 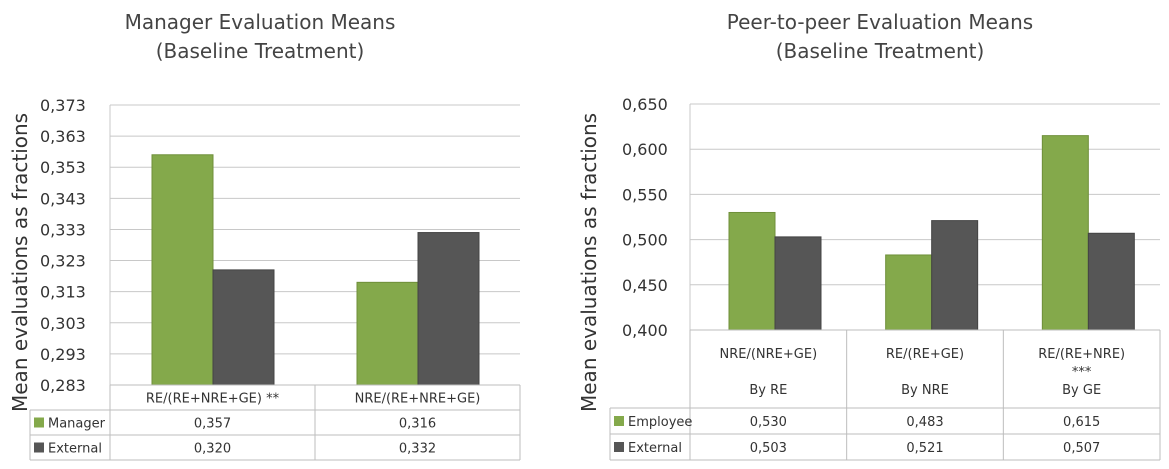 I want to click on data-value-label: 0,332, so click(x=417, y=449).